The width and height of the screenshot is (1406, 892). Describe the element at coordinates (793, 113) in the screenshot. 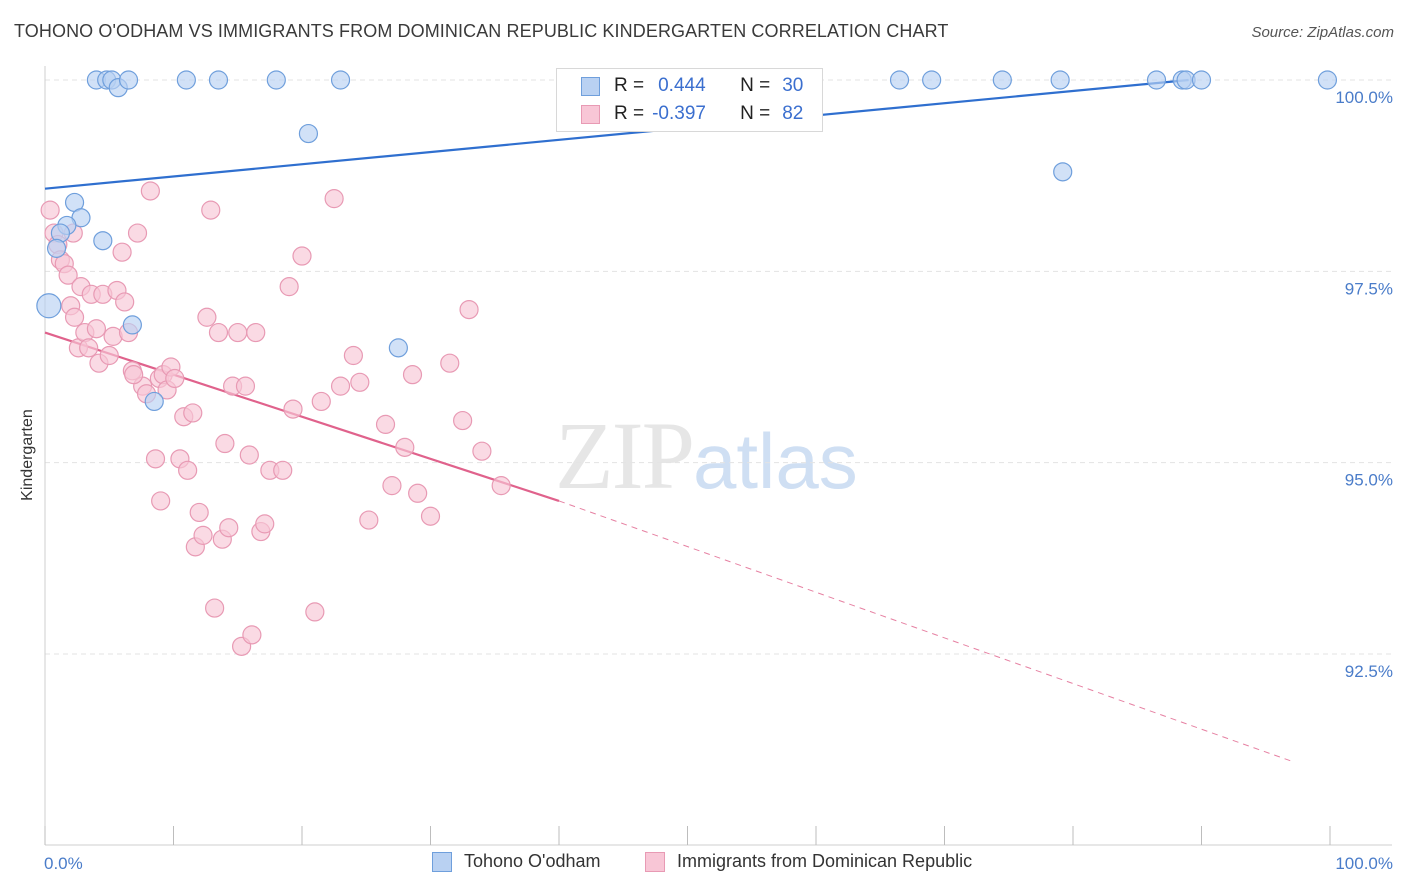

I see `legend-n-value: 82` at that location.